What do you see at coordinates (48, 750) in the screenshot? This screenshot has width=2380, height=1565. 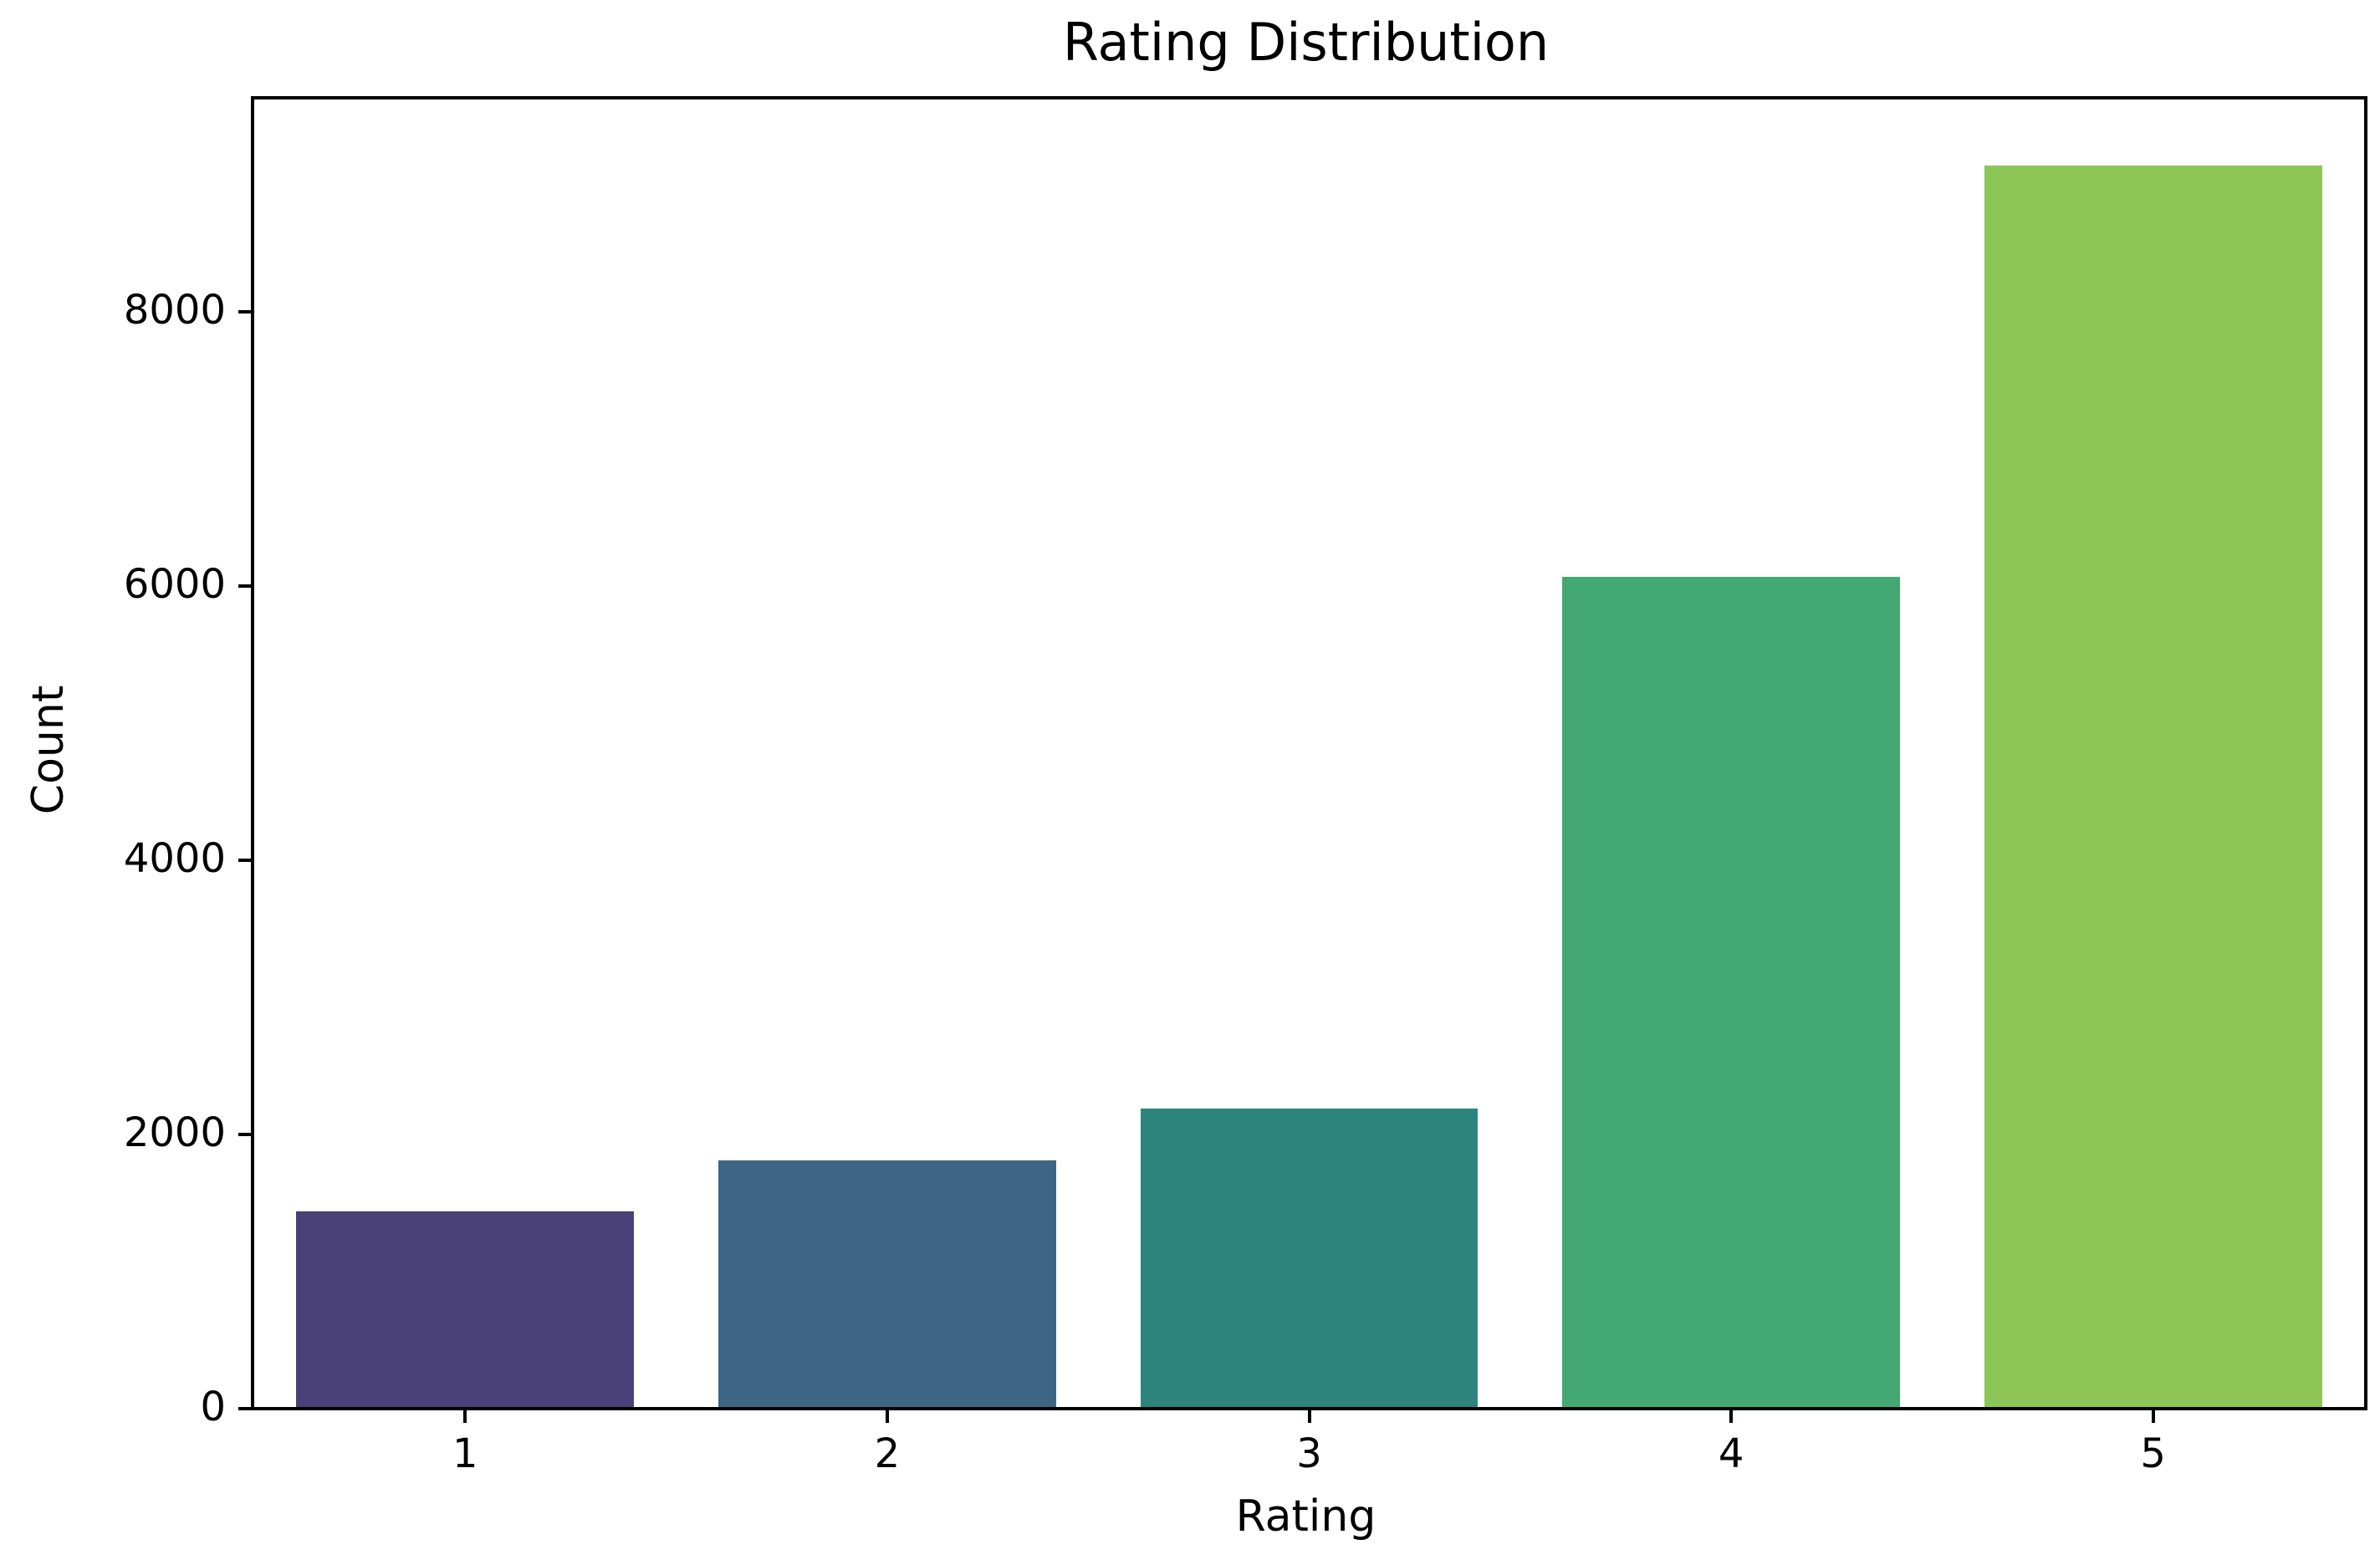 I see `y-axis-label: Count` at bounding box center [48, 750].